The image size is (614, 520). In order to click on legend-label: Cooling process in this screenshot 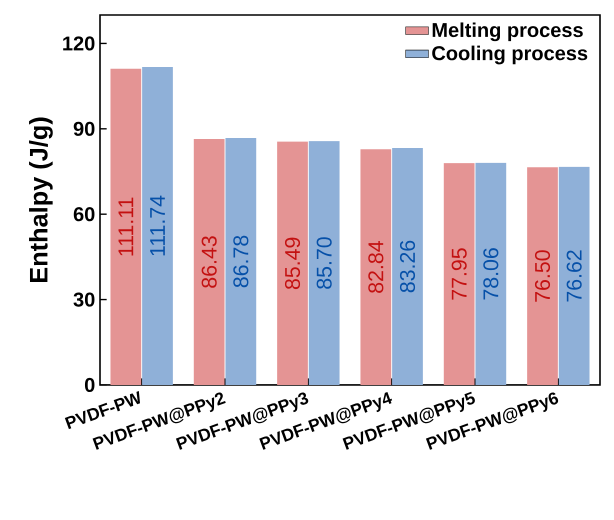, I will do `click(510, 55)`.